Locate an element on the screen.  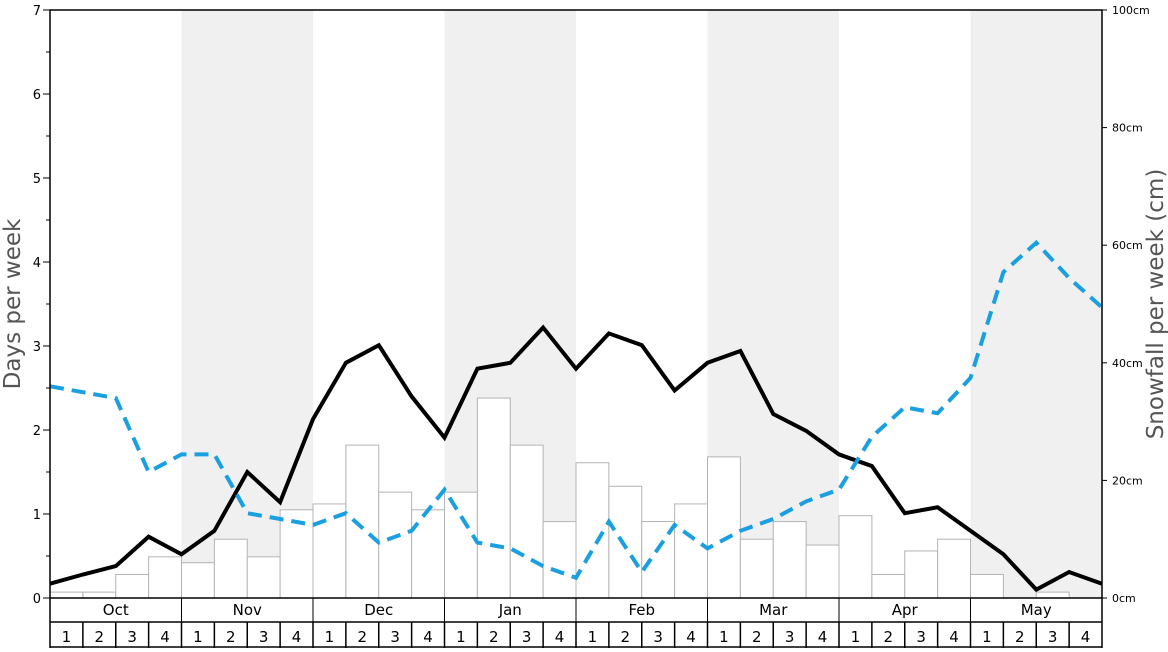
y-right-tick-label: 60cm is located at coordinates (1127, 245).